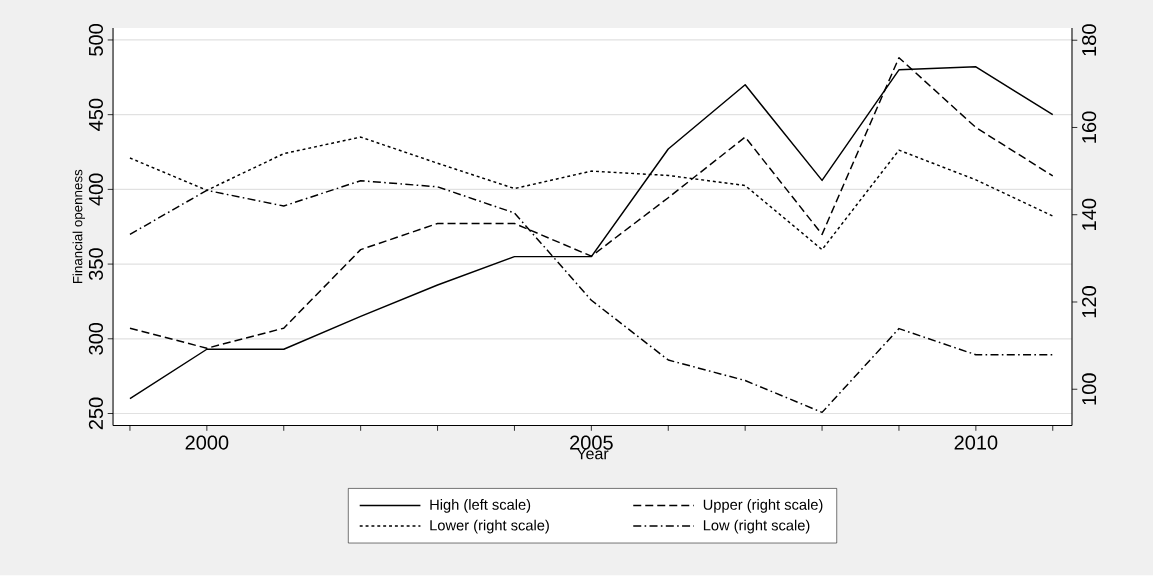  Describe the element at coordinates (95, 189) in the screenshot. I see `y-tick-label: 400` at that location.